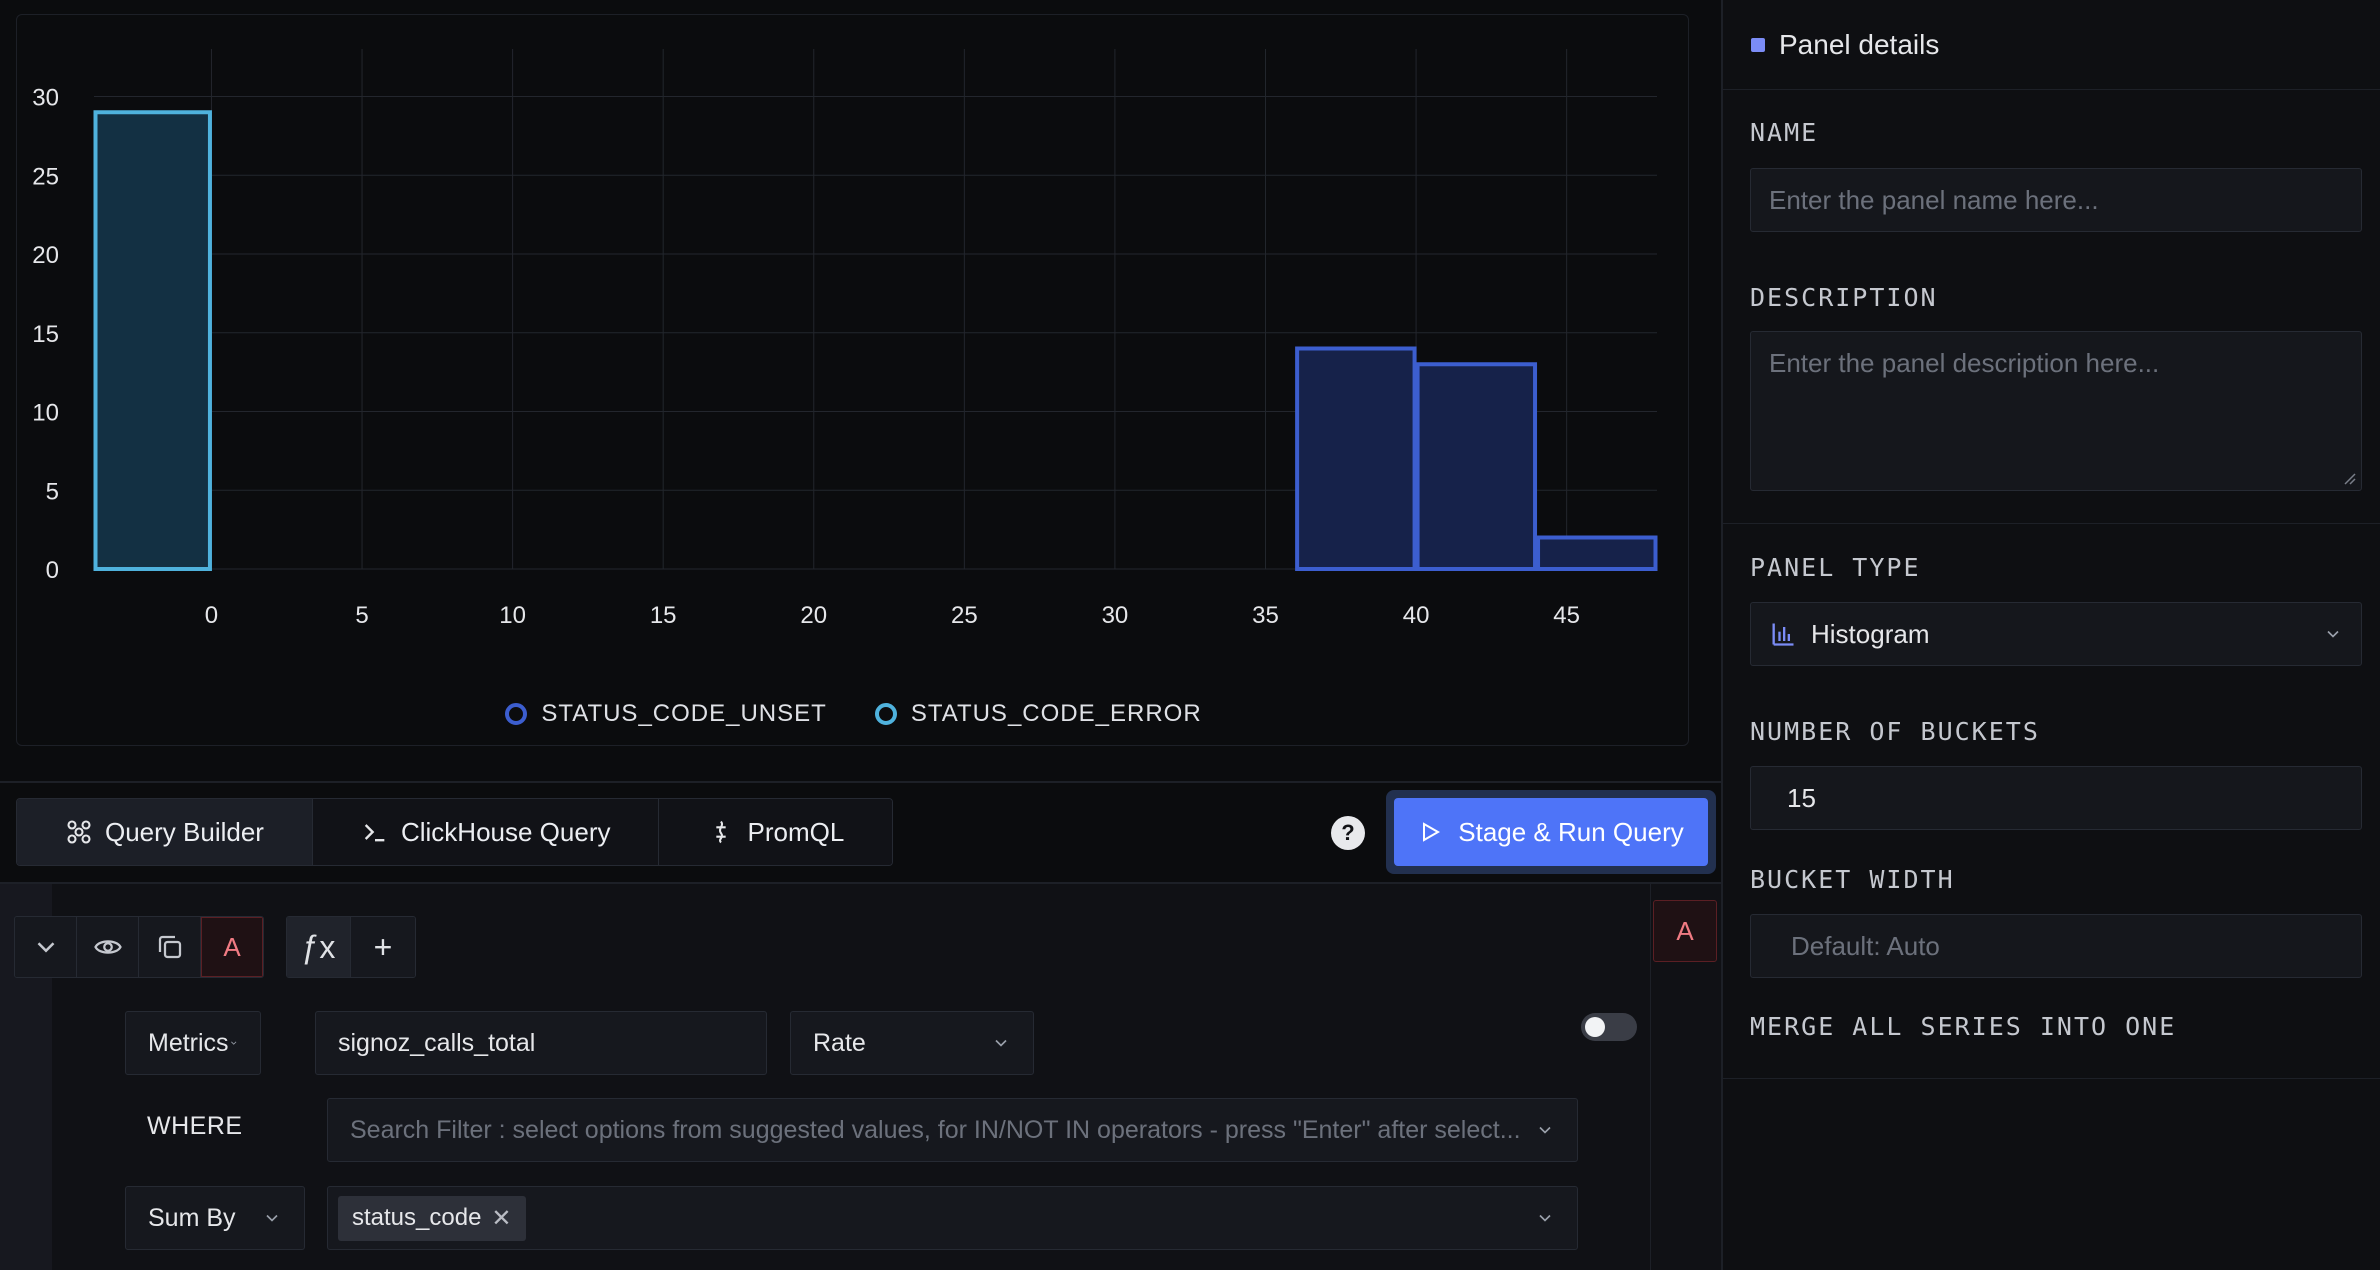  I want to click on tab-clickhouse-label: ClickHouse Query, so click(505, 831).